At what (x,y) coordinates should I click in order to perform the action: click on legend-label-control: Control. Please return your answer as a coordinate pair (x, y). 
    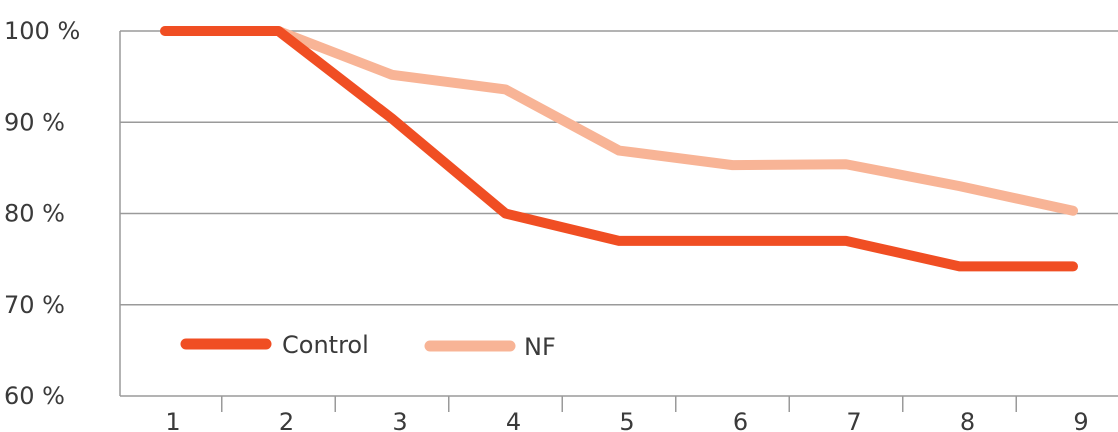
    Looking at the image, I should click on (325, 345).